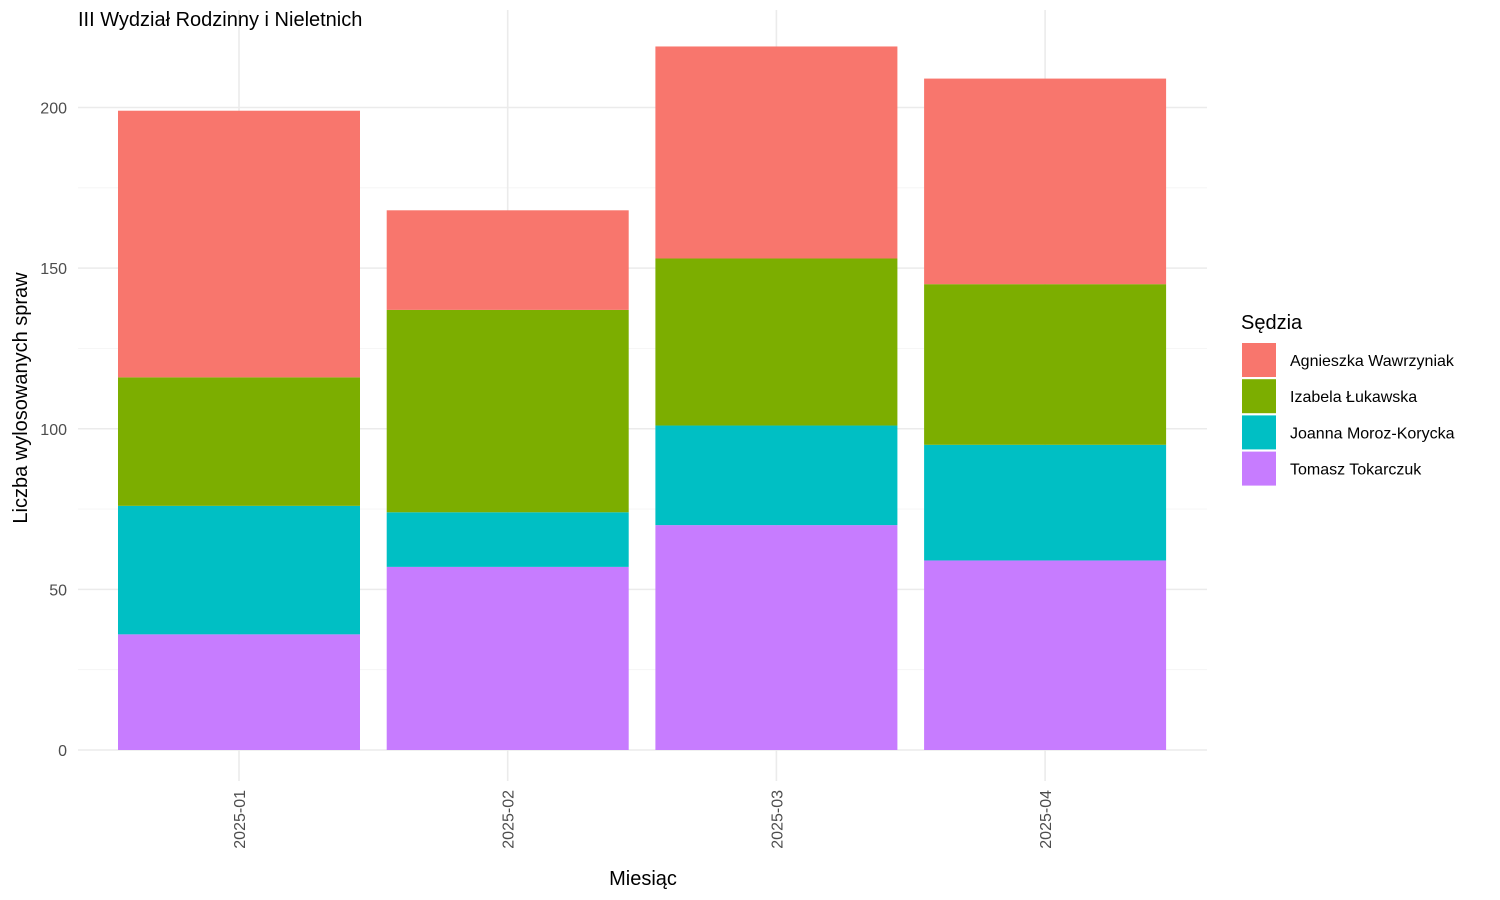 Image resolution: width=1500 pixels, height=900 pixels. What do you see at coordinates (21, 398) in the screenshot?
I see `y-axis-title: Liczba wylosowanych spraw` at bounding box center [21, 398].